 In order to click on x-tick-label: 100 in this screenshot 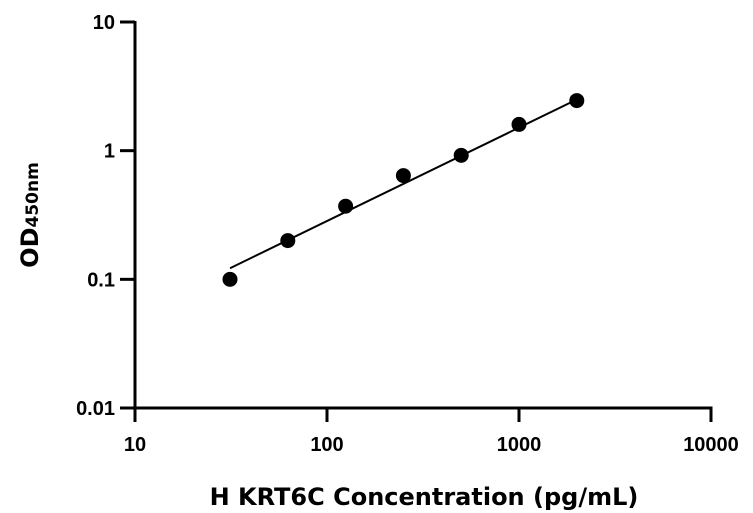, I will do `click(326, 445)`.